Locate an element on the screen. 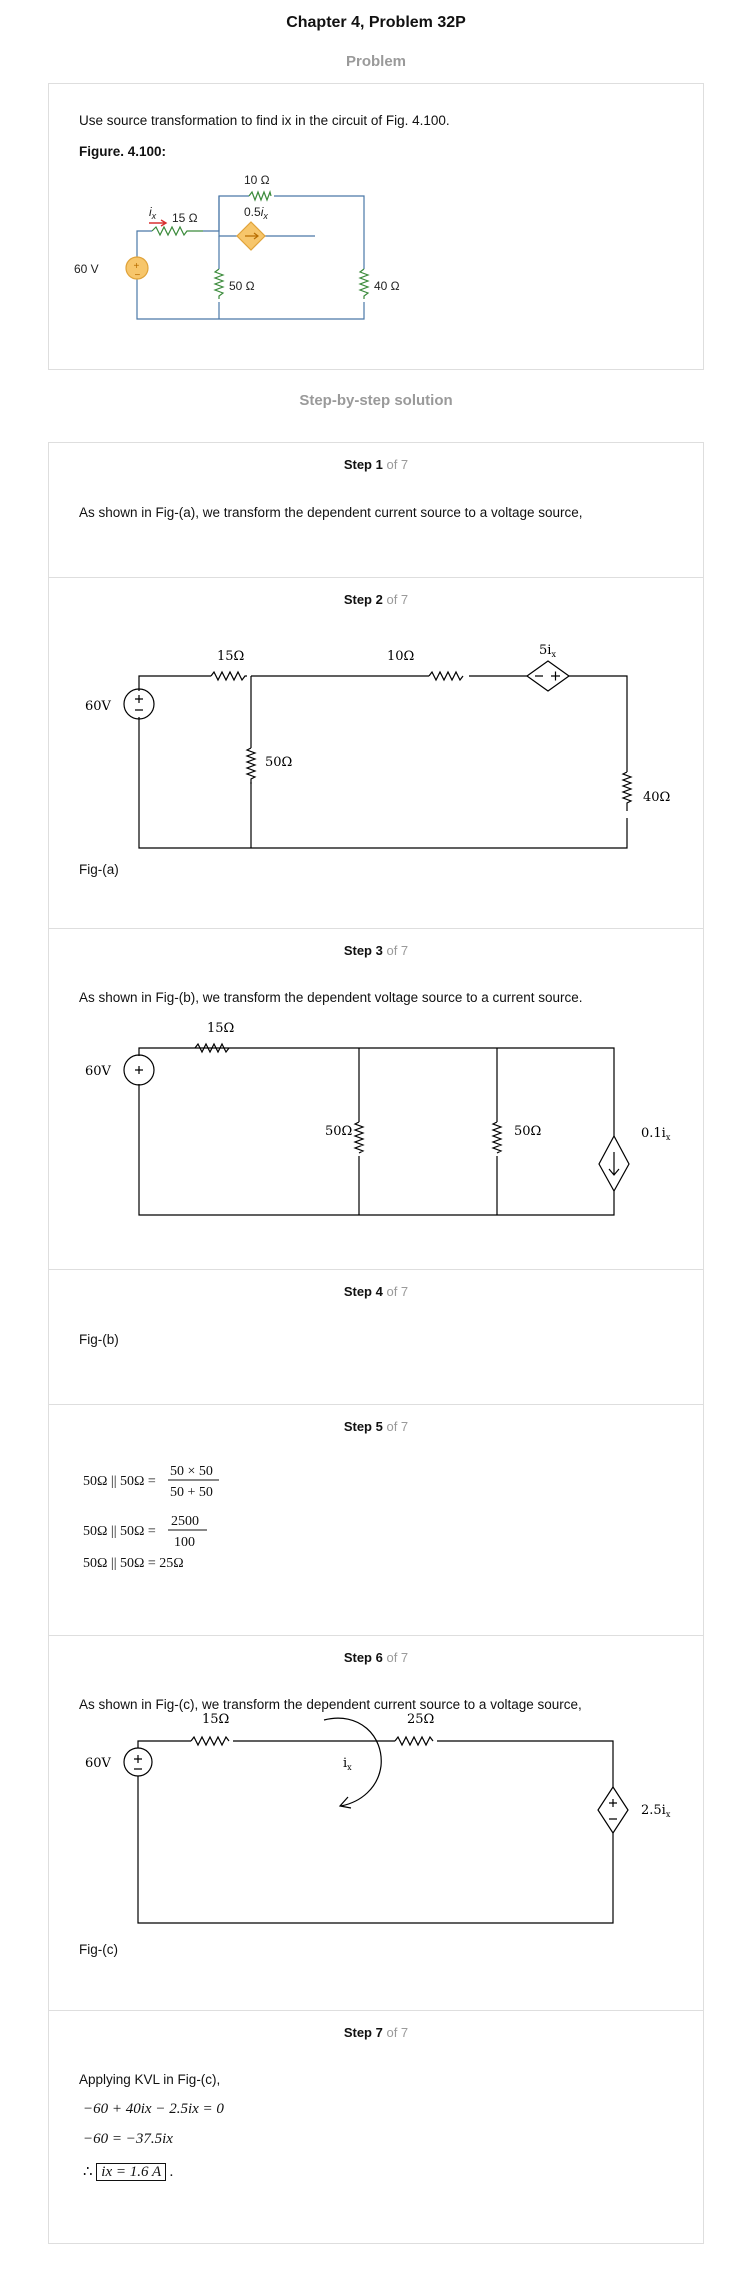 This screenshot has height=2280, width=752. final-answer-box: ix = 1.6 A is located at coordinates (131, 2172).